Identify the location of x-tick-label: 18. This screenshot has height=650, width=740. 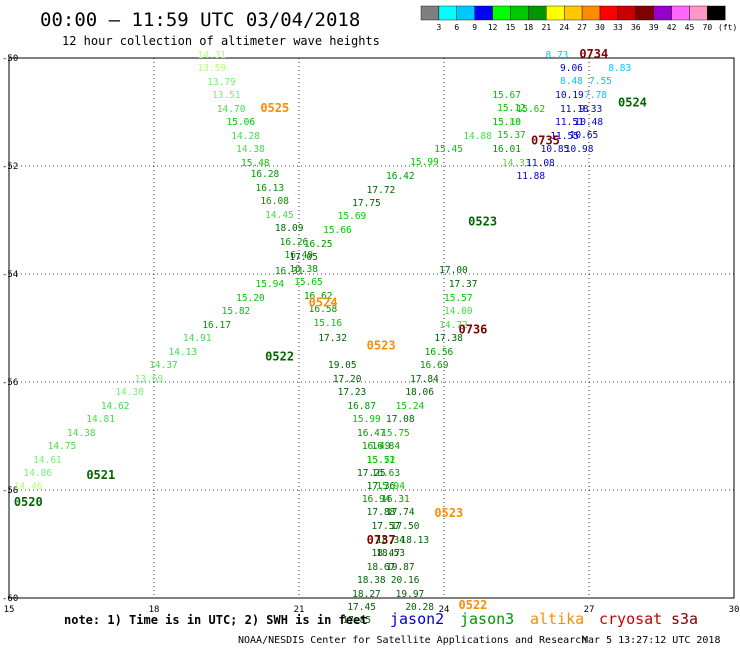
(154, 610).